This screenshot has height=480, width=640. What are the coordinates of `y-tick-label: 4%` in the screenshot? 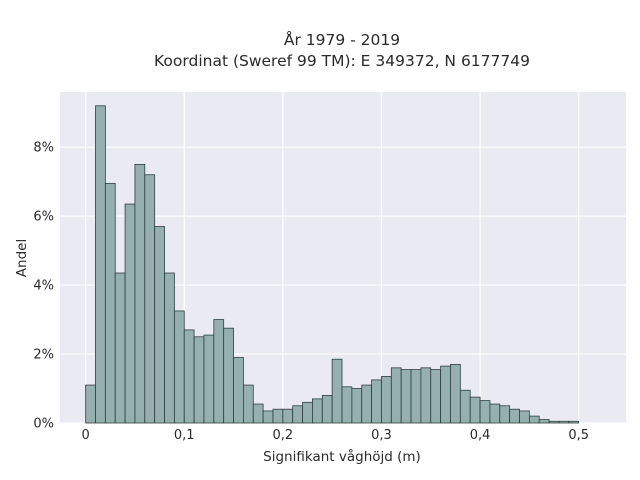 It's located at (43, 286).